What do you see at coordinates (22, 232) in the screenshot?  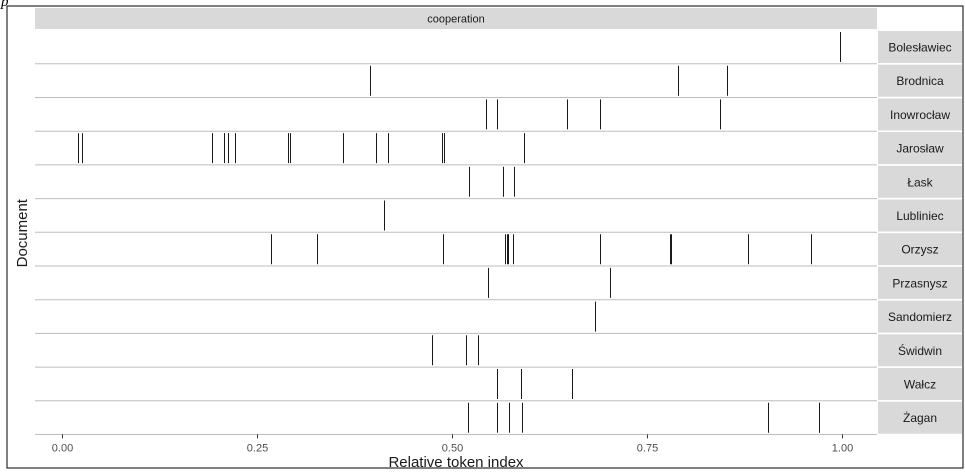 I see `y-axis-title: Document` at bounding box center [22, 232].